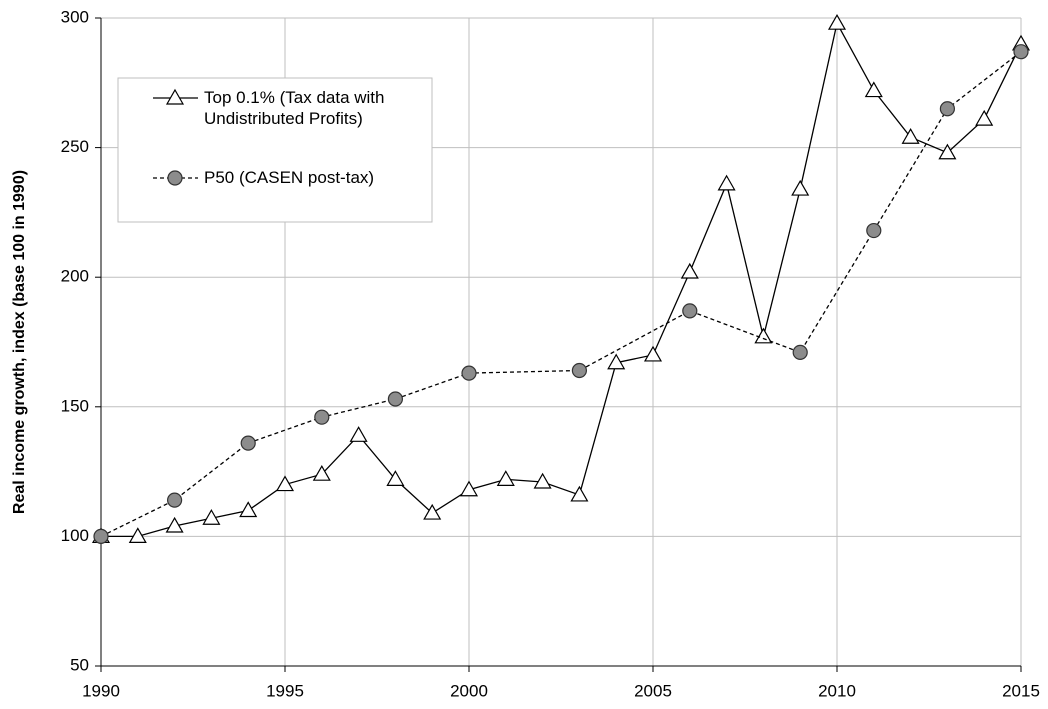 The width and height of the screenshot is (1048, 709). I want to click on legend-label: P50 (CASEN post-tax), so click(289, 177).